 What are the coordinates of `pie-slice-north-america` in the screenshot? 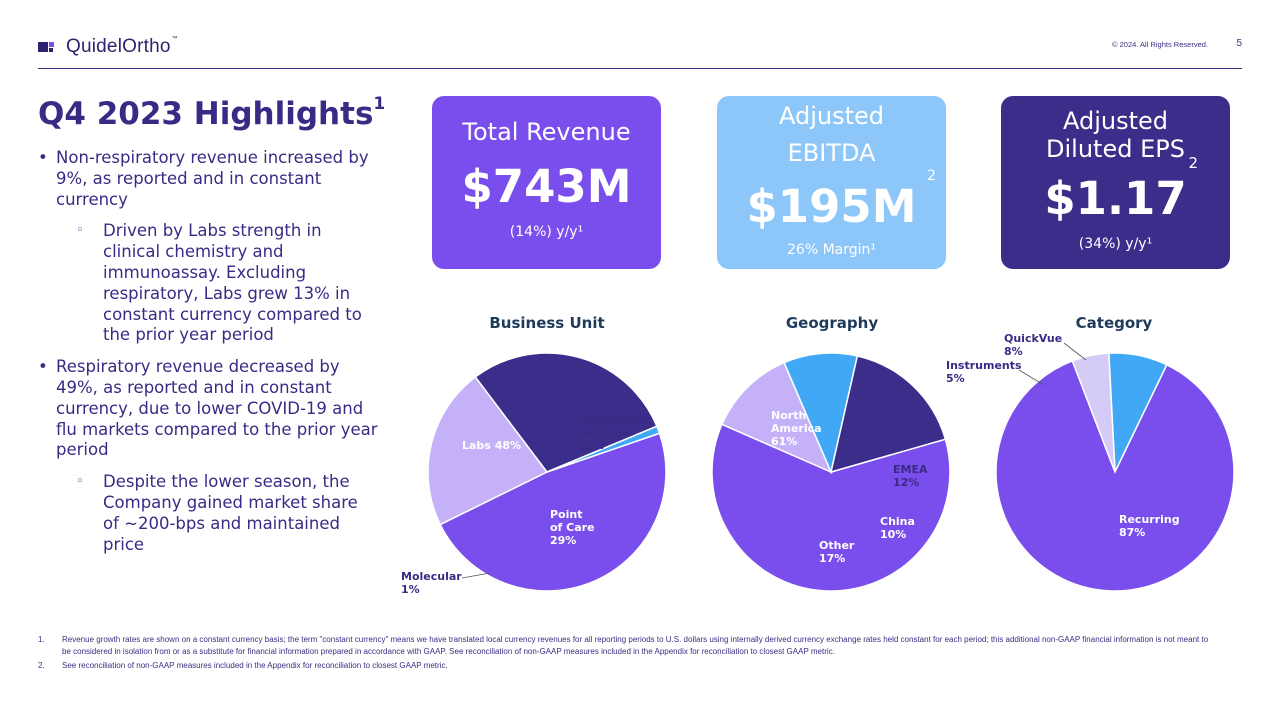 It's located at (831, 507).